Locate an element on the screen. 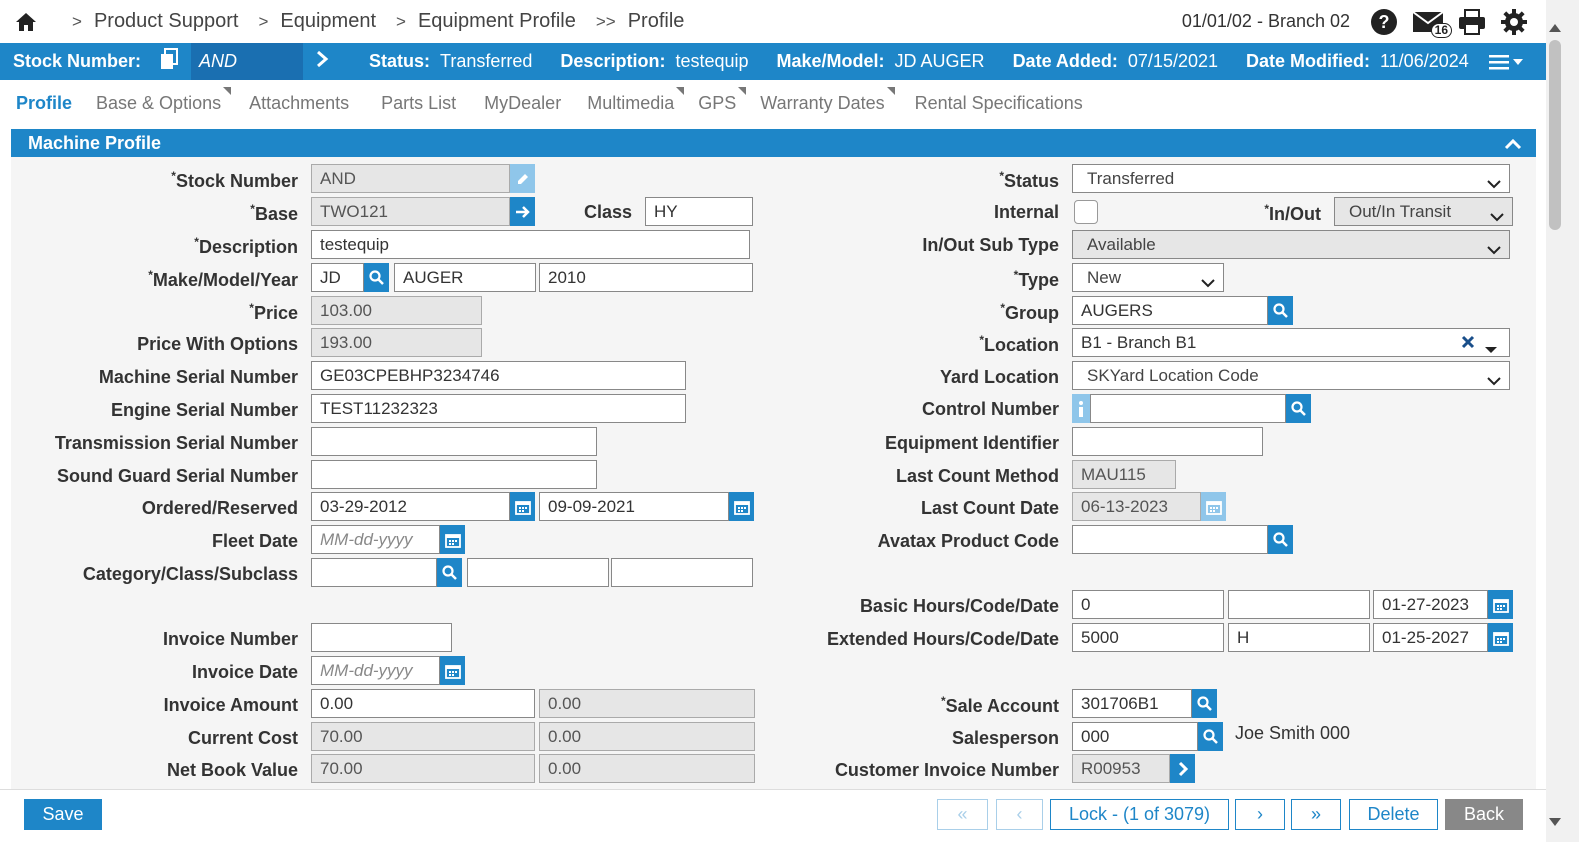 The height and width of the screenshot is (842, 1579). salesperson-search-icon is located at coordinates (1210, 736).